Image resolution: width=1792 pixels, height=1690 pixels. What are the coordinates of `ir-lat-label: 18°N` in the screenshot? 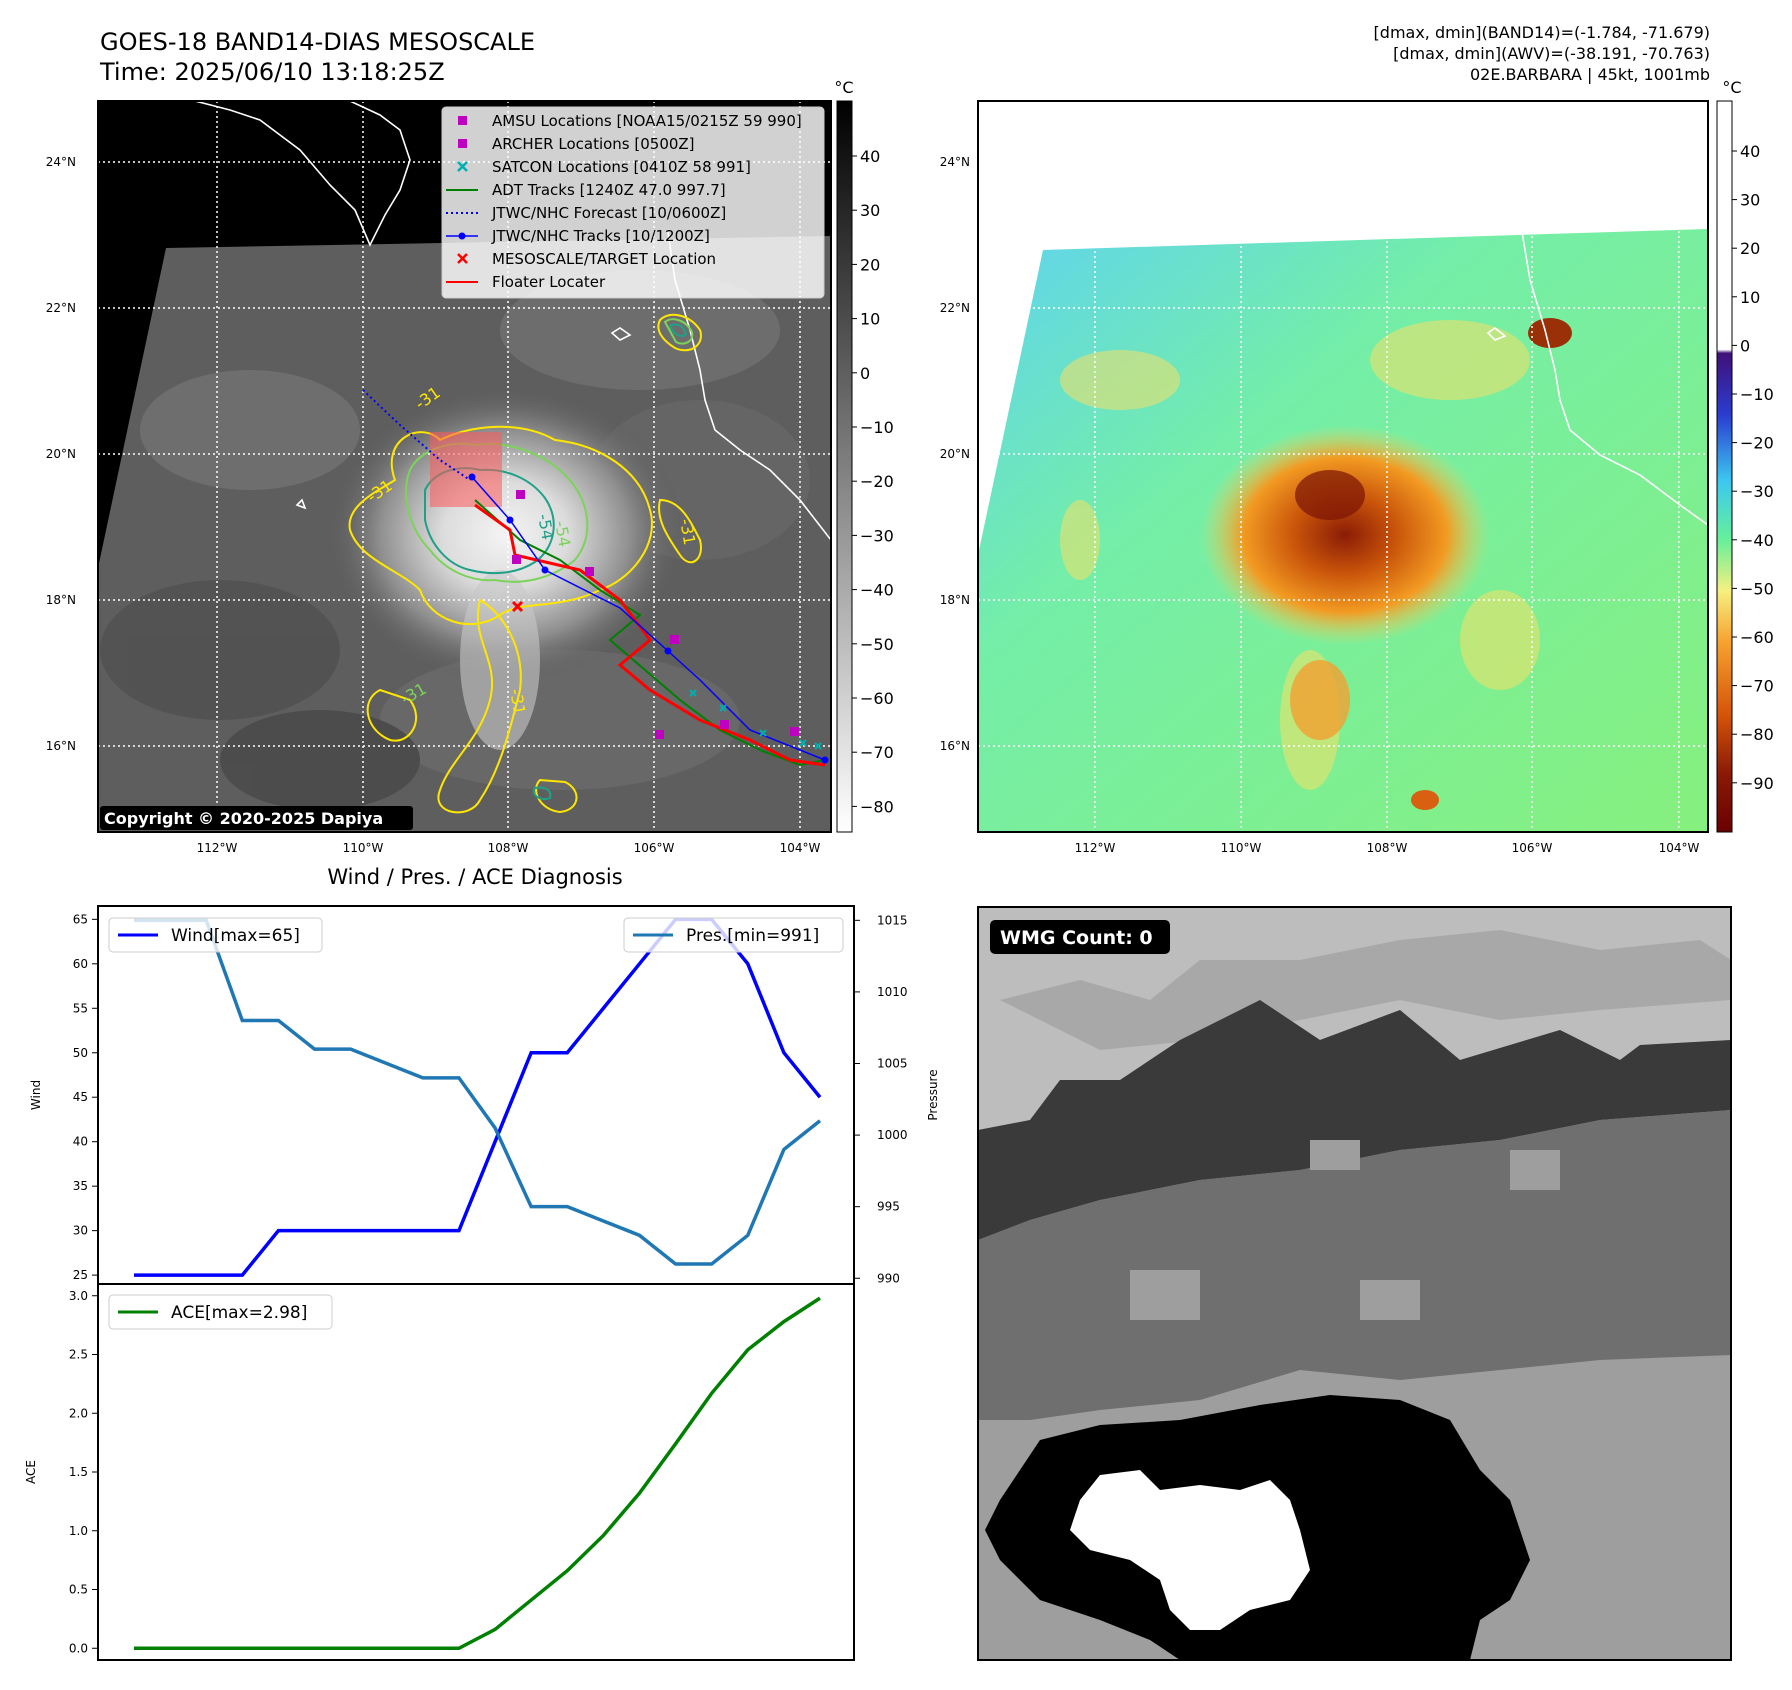 It's located at (61, 600).